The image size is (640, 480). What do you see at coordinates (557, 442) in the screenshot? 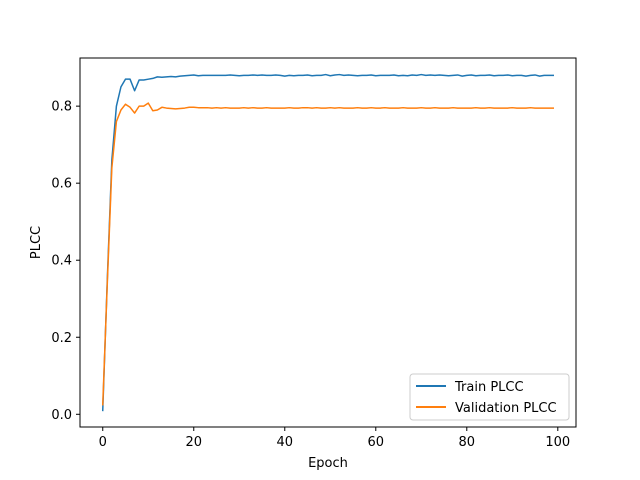
I see `x-tick-label: 100` at bounding box center [557, 442].